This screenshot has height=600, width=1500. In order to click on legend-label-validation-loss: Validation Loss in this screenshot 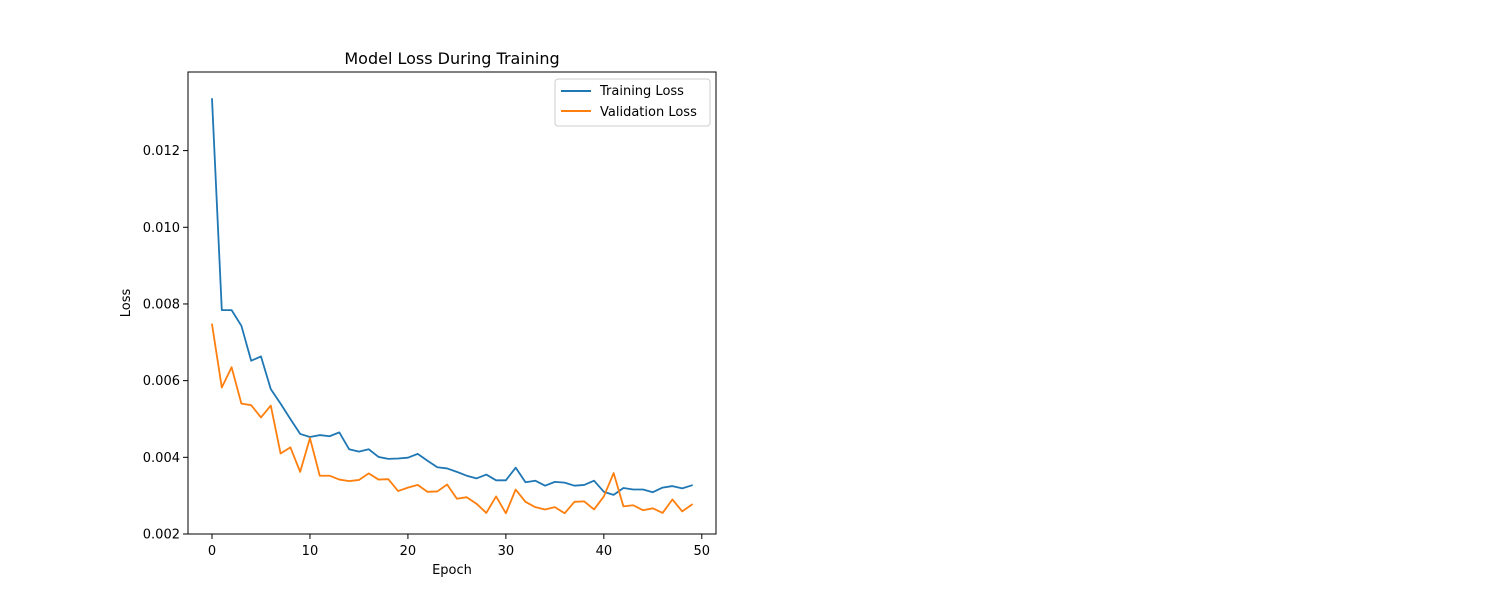, I will do `click(648, 112)`.